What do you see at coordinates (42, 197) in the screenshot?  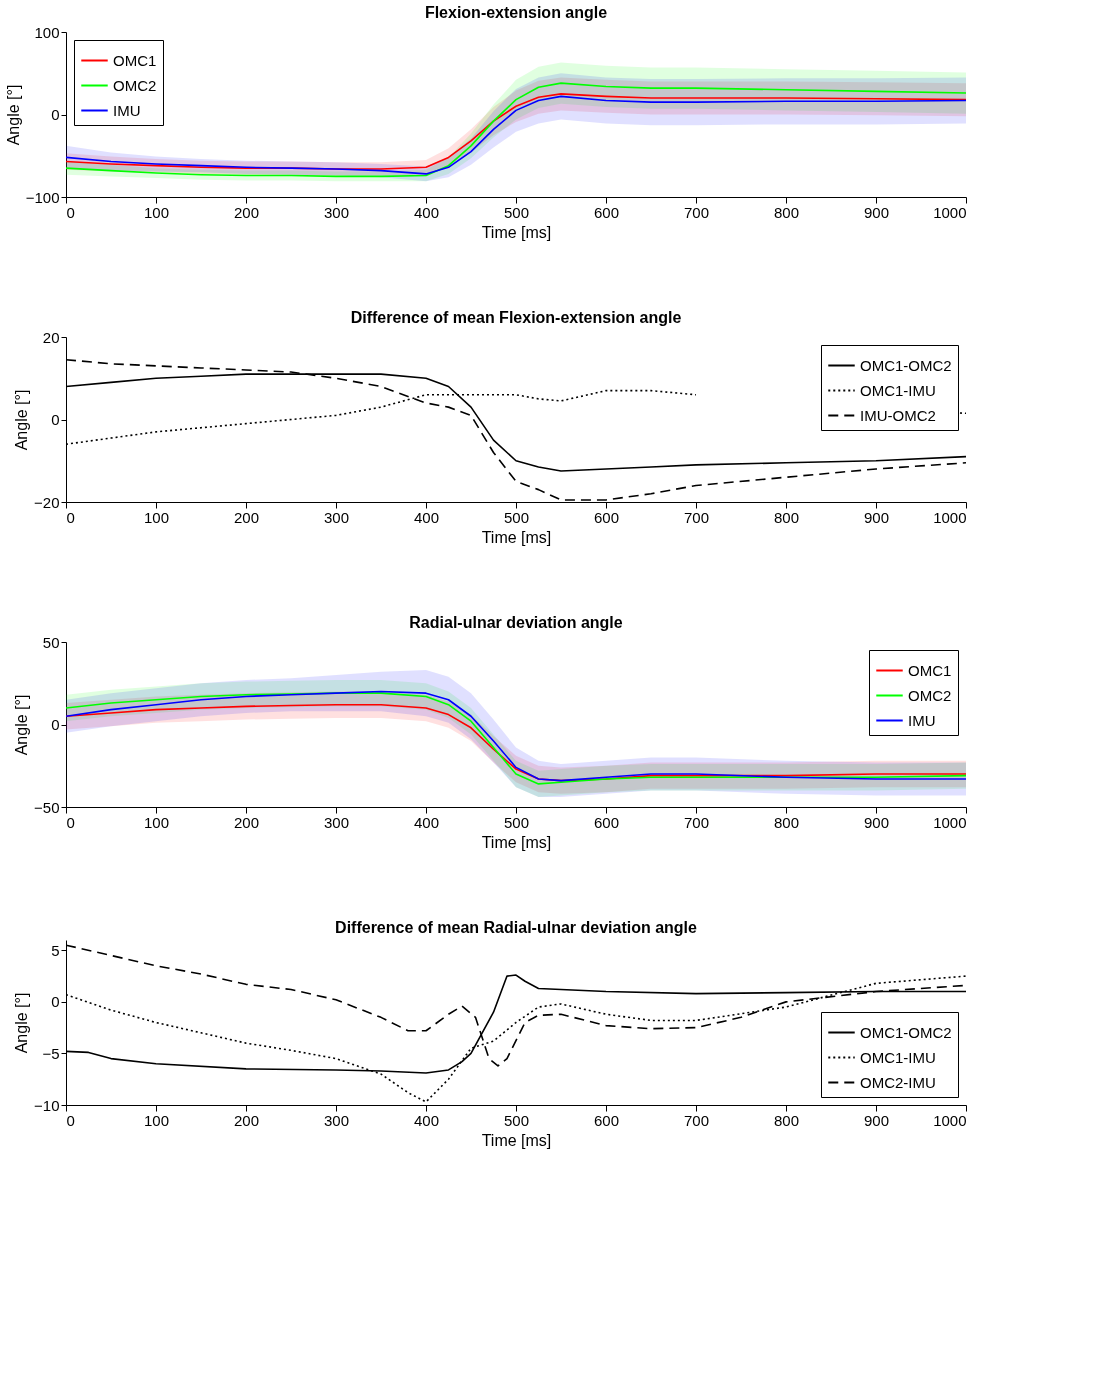 I see `y-tick-label: −100` at bounding box center [42, 197].